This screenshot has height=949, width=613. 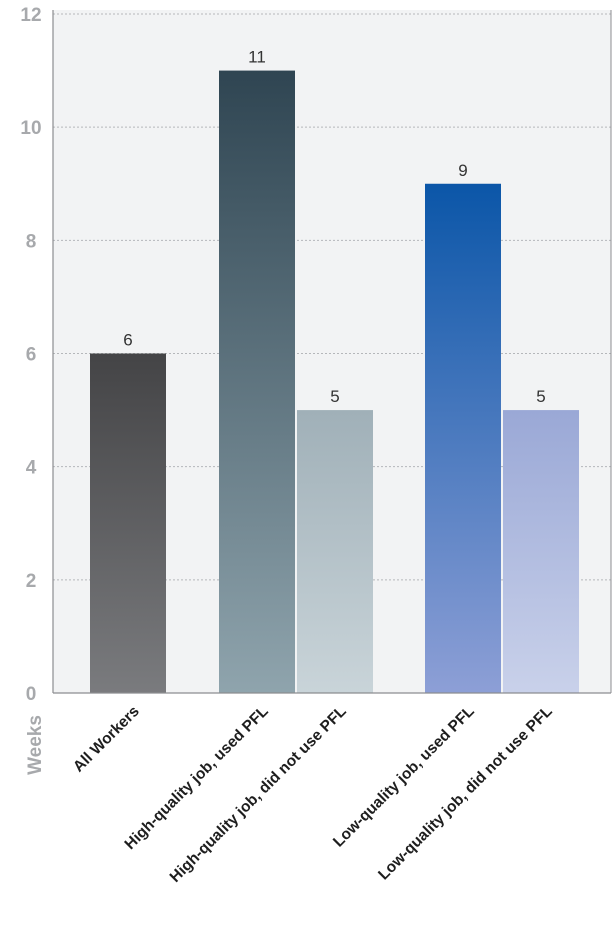 What do you see at coordinates (31, 468) in the screenshot?
I see `y-tick-label: 4` at bounding box center [31, 468].